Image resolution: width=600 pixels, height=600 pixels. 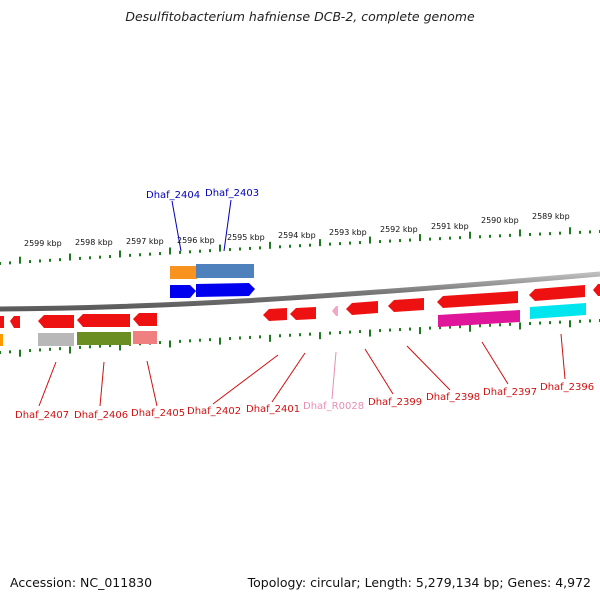 I want to click on label-dhaf-2397: Dhaf_2397, so click(x=510, y=392).